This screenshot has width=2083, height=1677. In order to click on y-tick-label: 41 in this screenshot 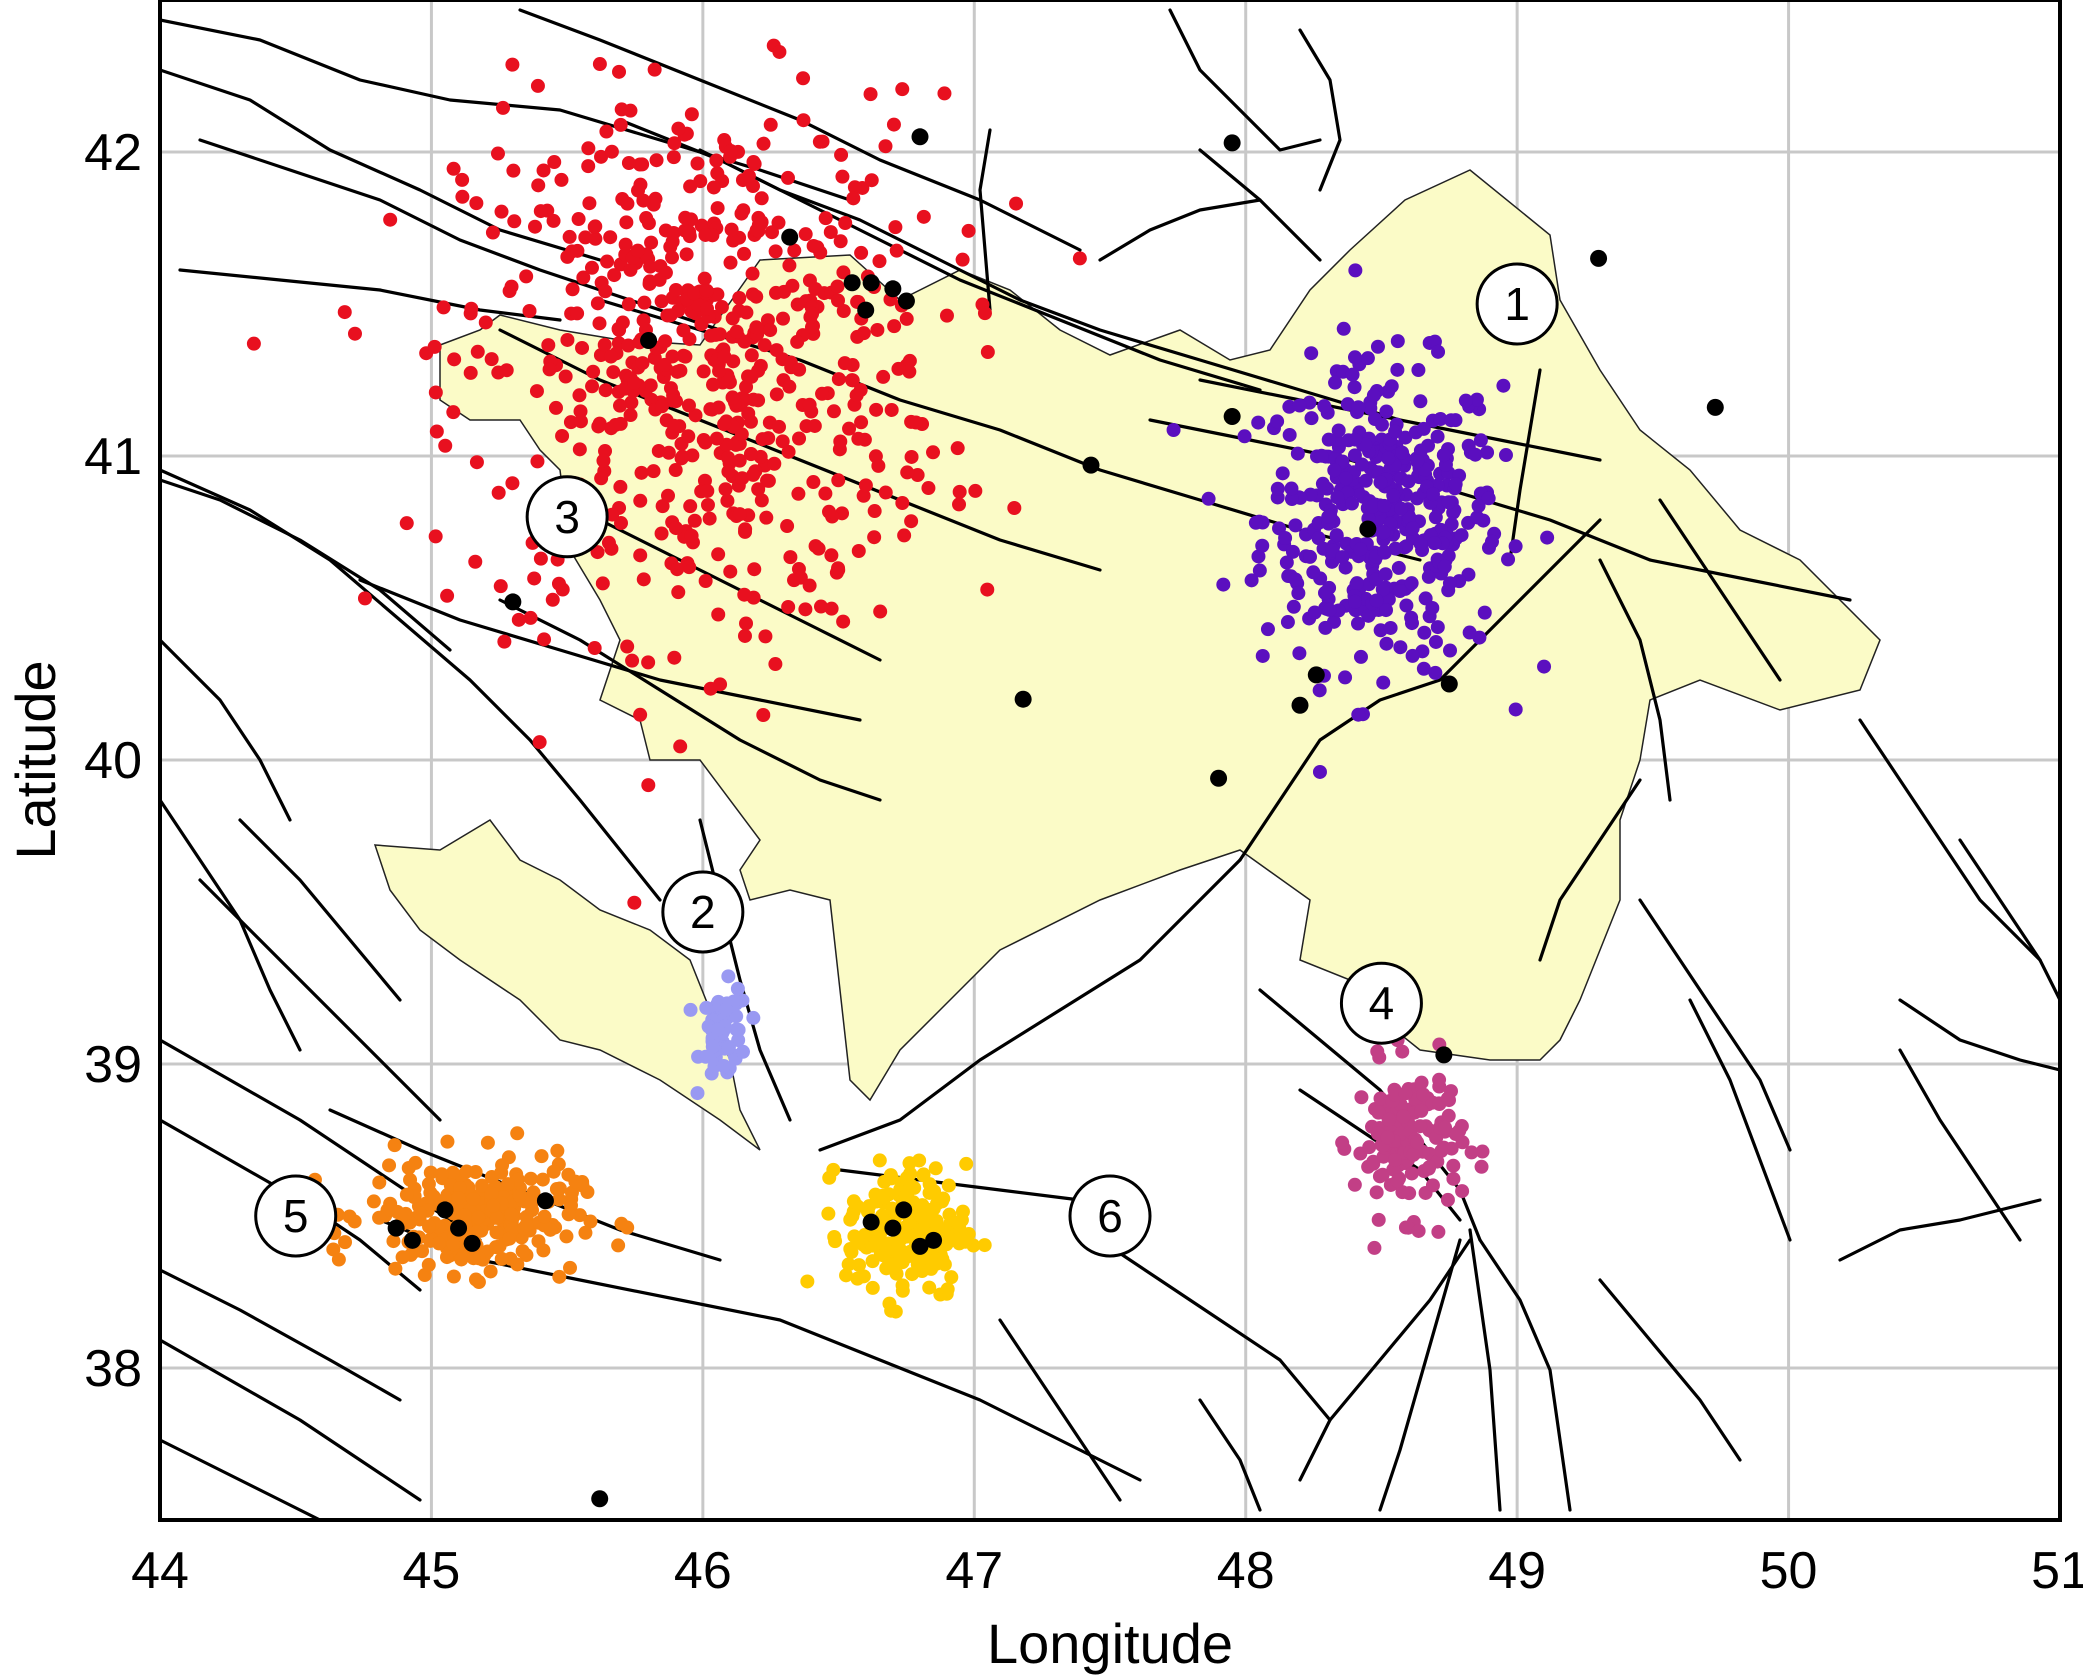, I will do `click(113, 457)`.